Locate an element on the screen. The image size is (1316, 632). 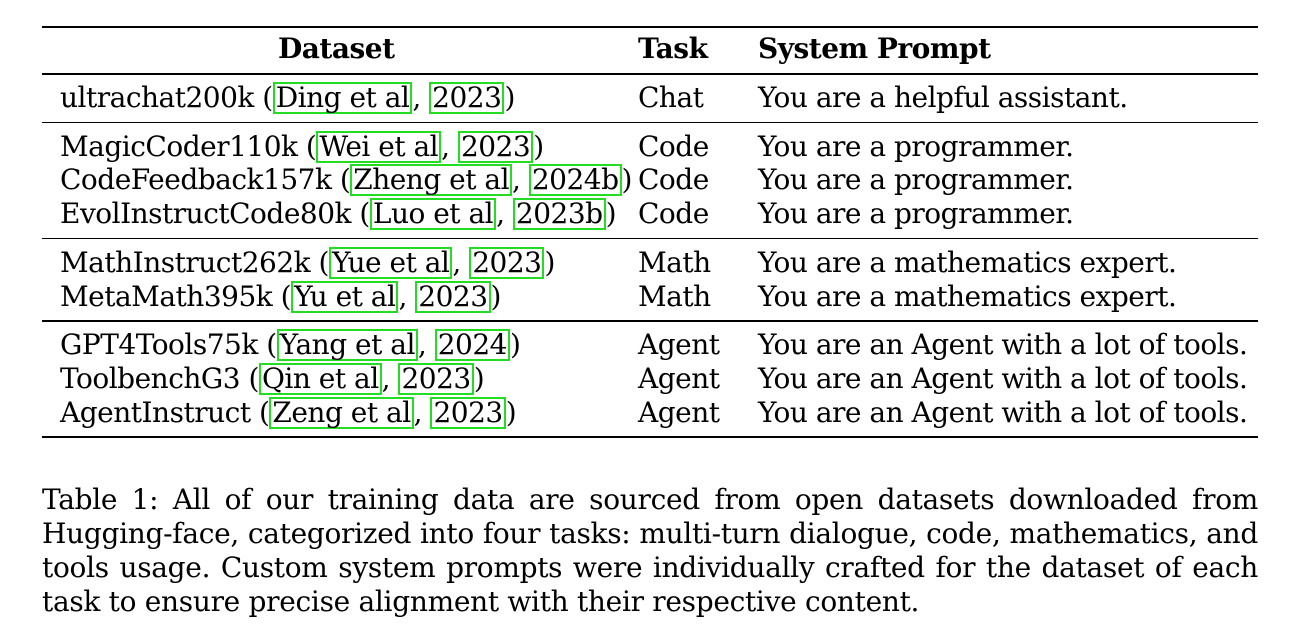
dataset-cell: MetaMath395k (Yu et al, 2023) is located at coordinates (280, 296).